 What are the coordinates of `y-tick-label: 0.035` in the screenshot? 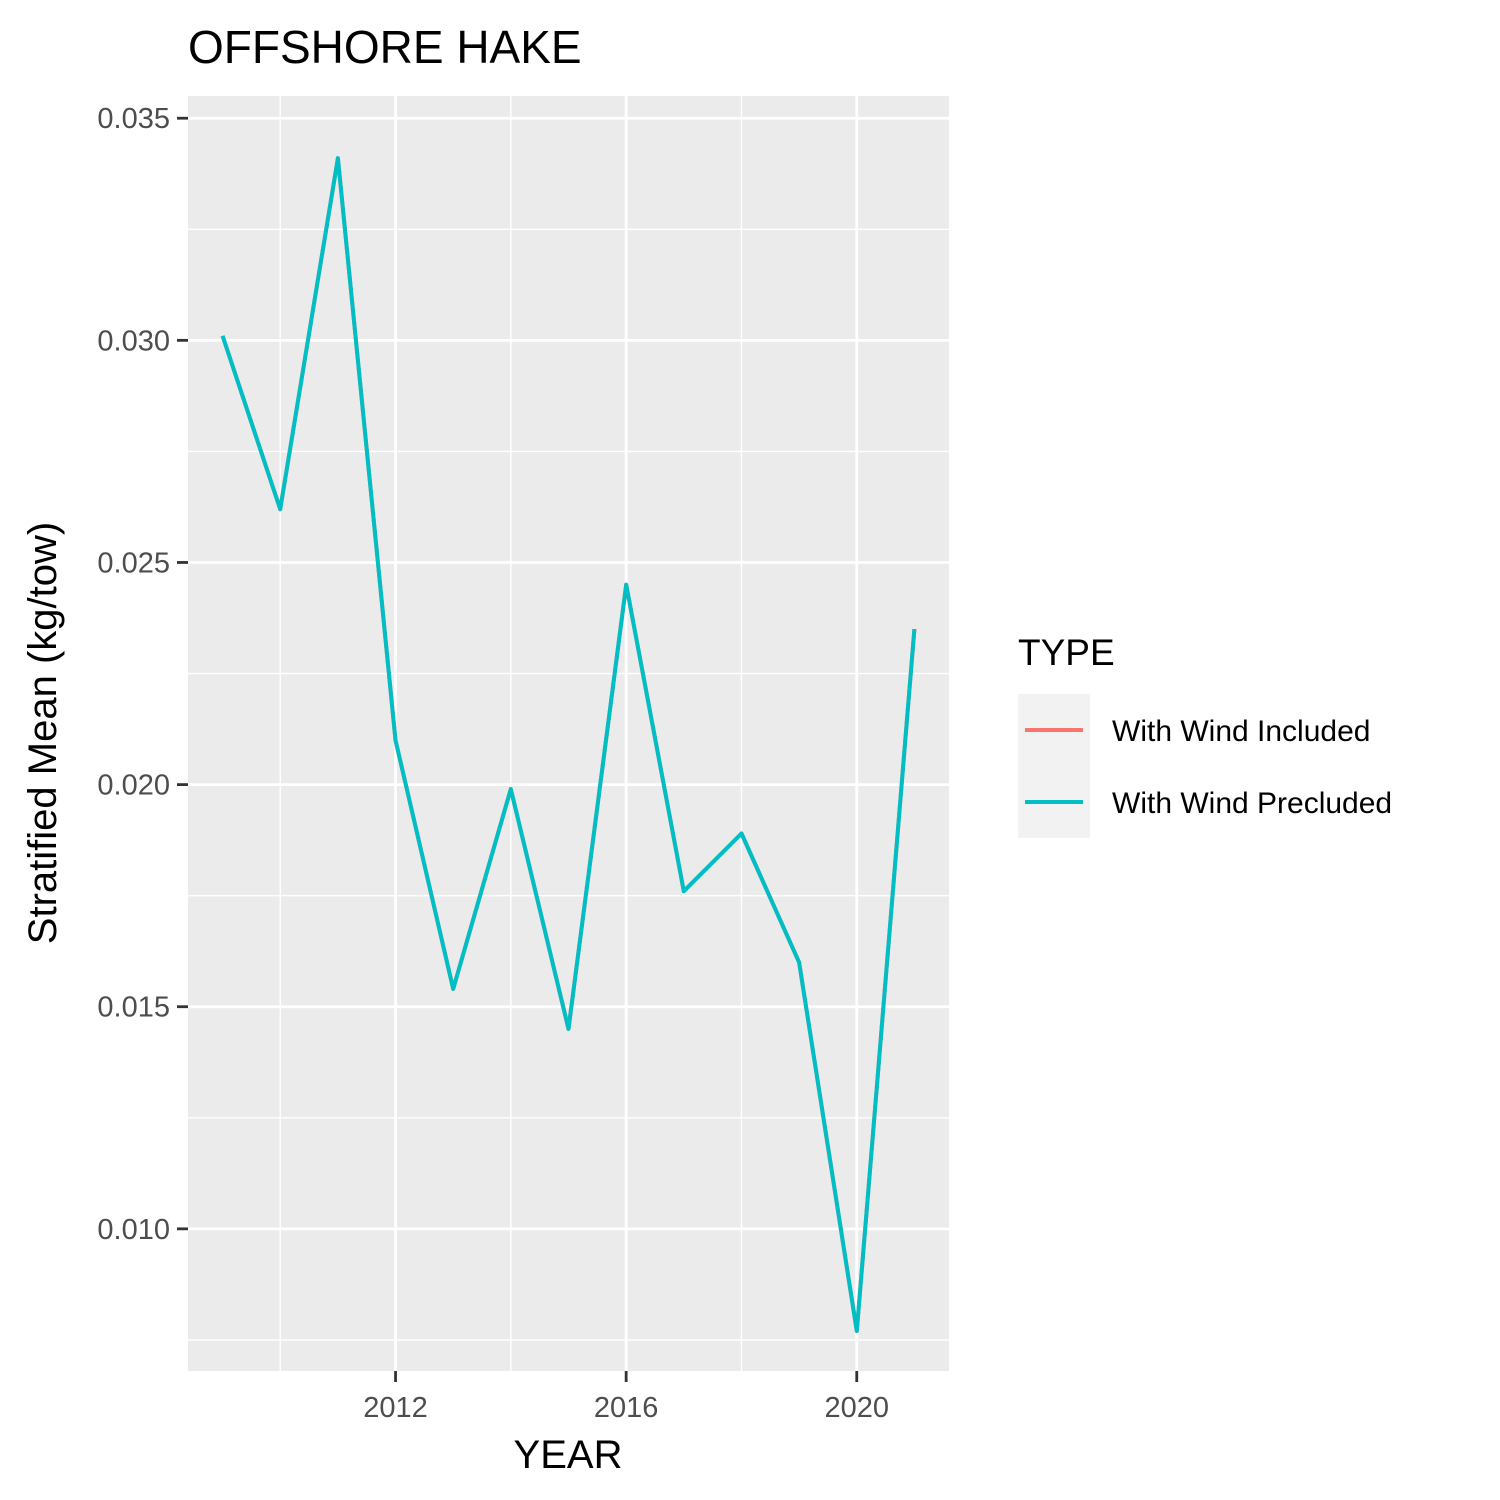 It's located at (133, 119).